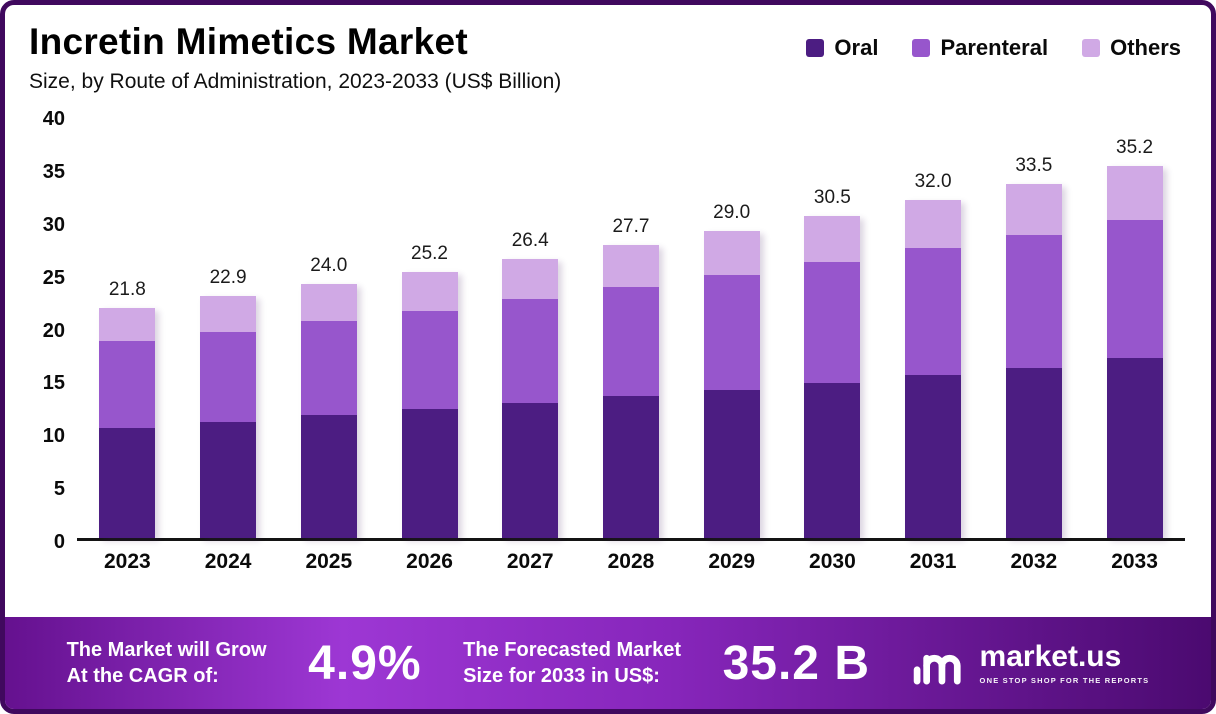 The image size is (1216, 714). What do you see at coordinates (45, 330) in the screenshot?
I see `y-axis: 0 5 10 15 20 25 30 35 40` at bounding box center [45, 330].